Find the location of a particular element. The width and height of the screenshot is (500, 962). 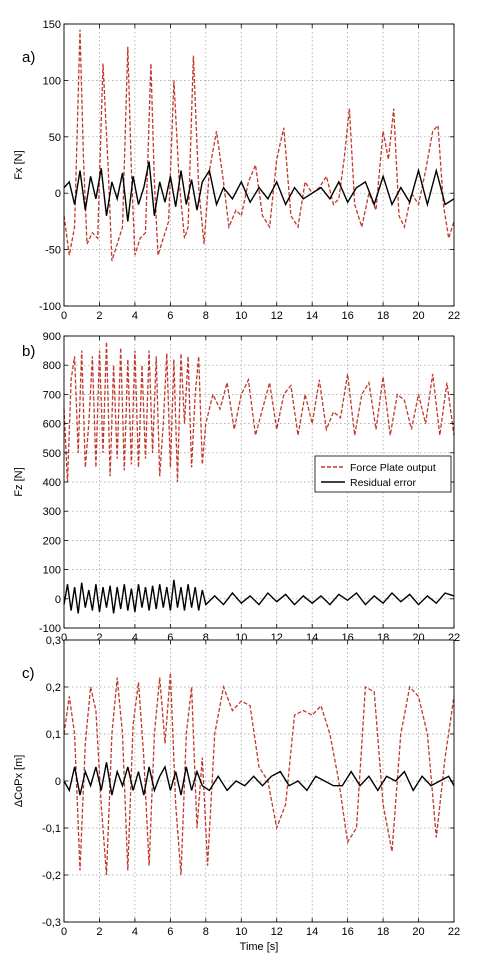

force-plate-series is located at coordinates (259, 412).